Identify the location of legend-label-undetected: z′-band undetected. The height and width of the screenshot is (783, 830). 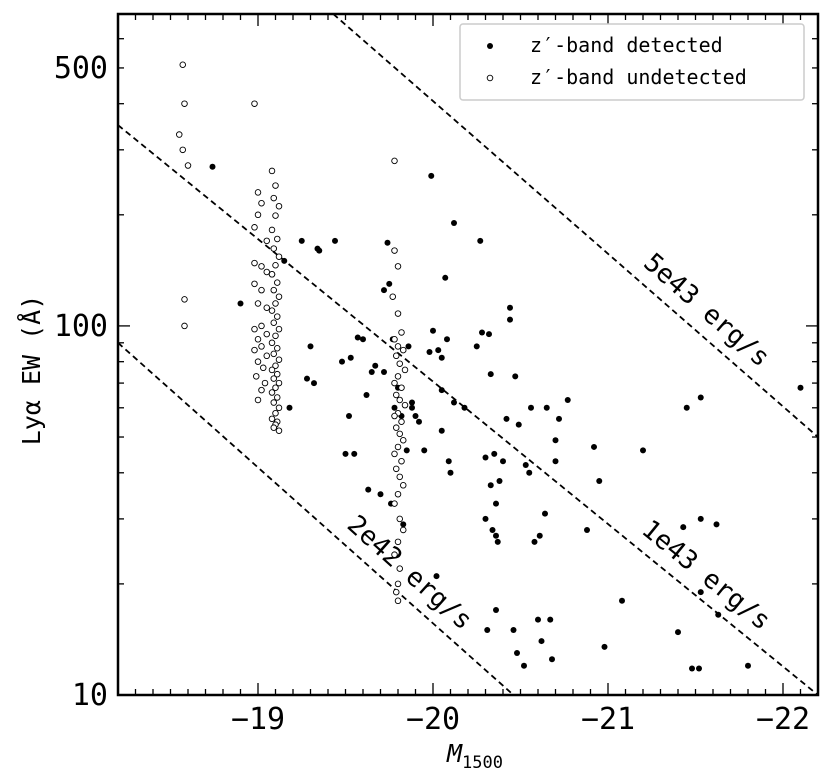
(638, 77).